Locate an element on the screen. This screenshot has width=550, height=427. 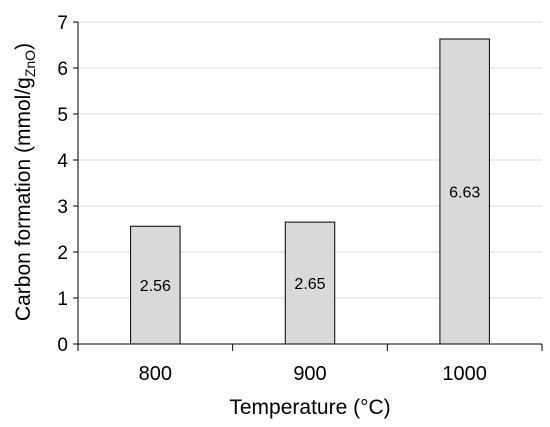
data-label: 2.65 is located at coordinates (309, 284).